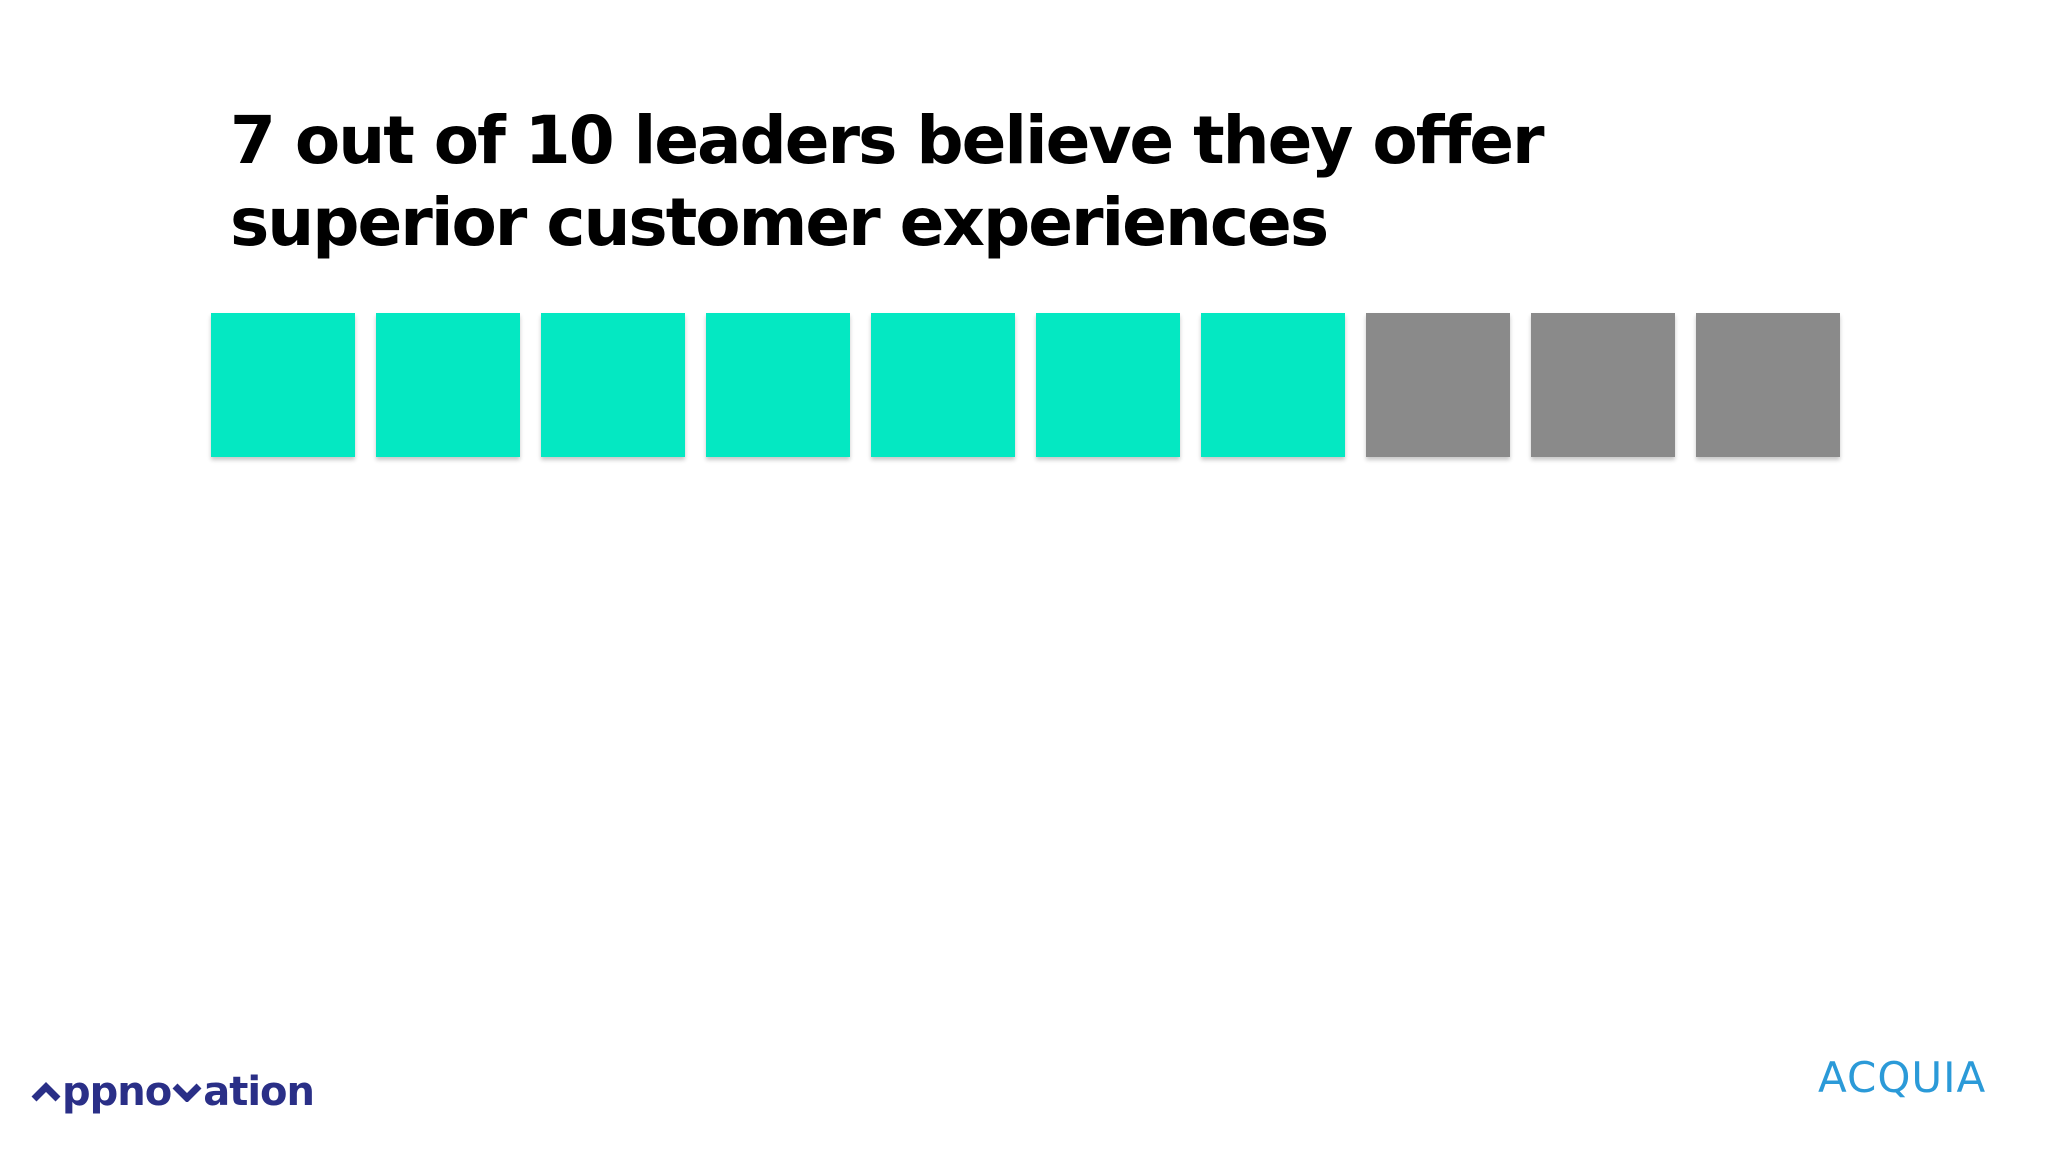 Image resolution: width=2048 pixels, height=1152 pixels. I want to click on slide-title-line-2: superior customer experiences, so click(779, 222).